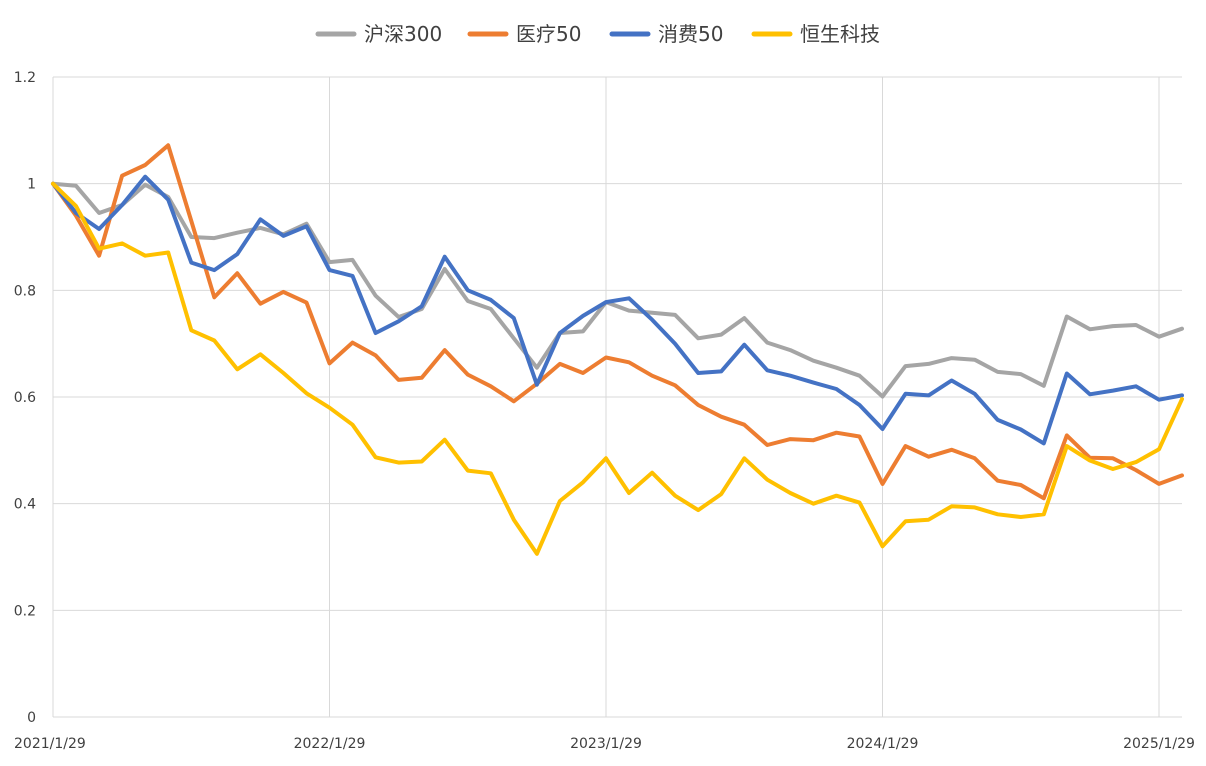  What do you see at coordinates (883, 744) in the screenshot?
I see `x-tick-label: 2024/1/29` at bounding box center [883, 744].